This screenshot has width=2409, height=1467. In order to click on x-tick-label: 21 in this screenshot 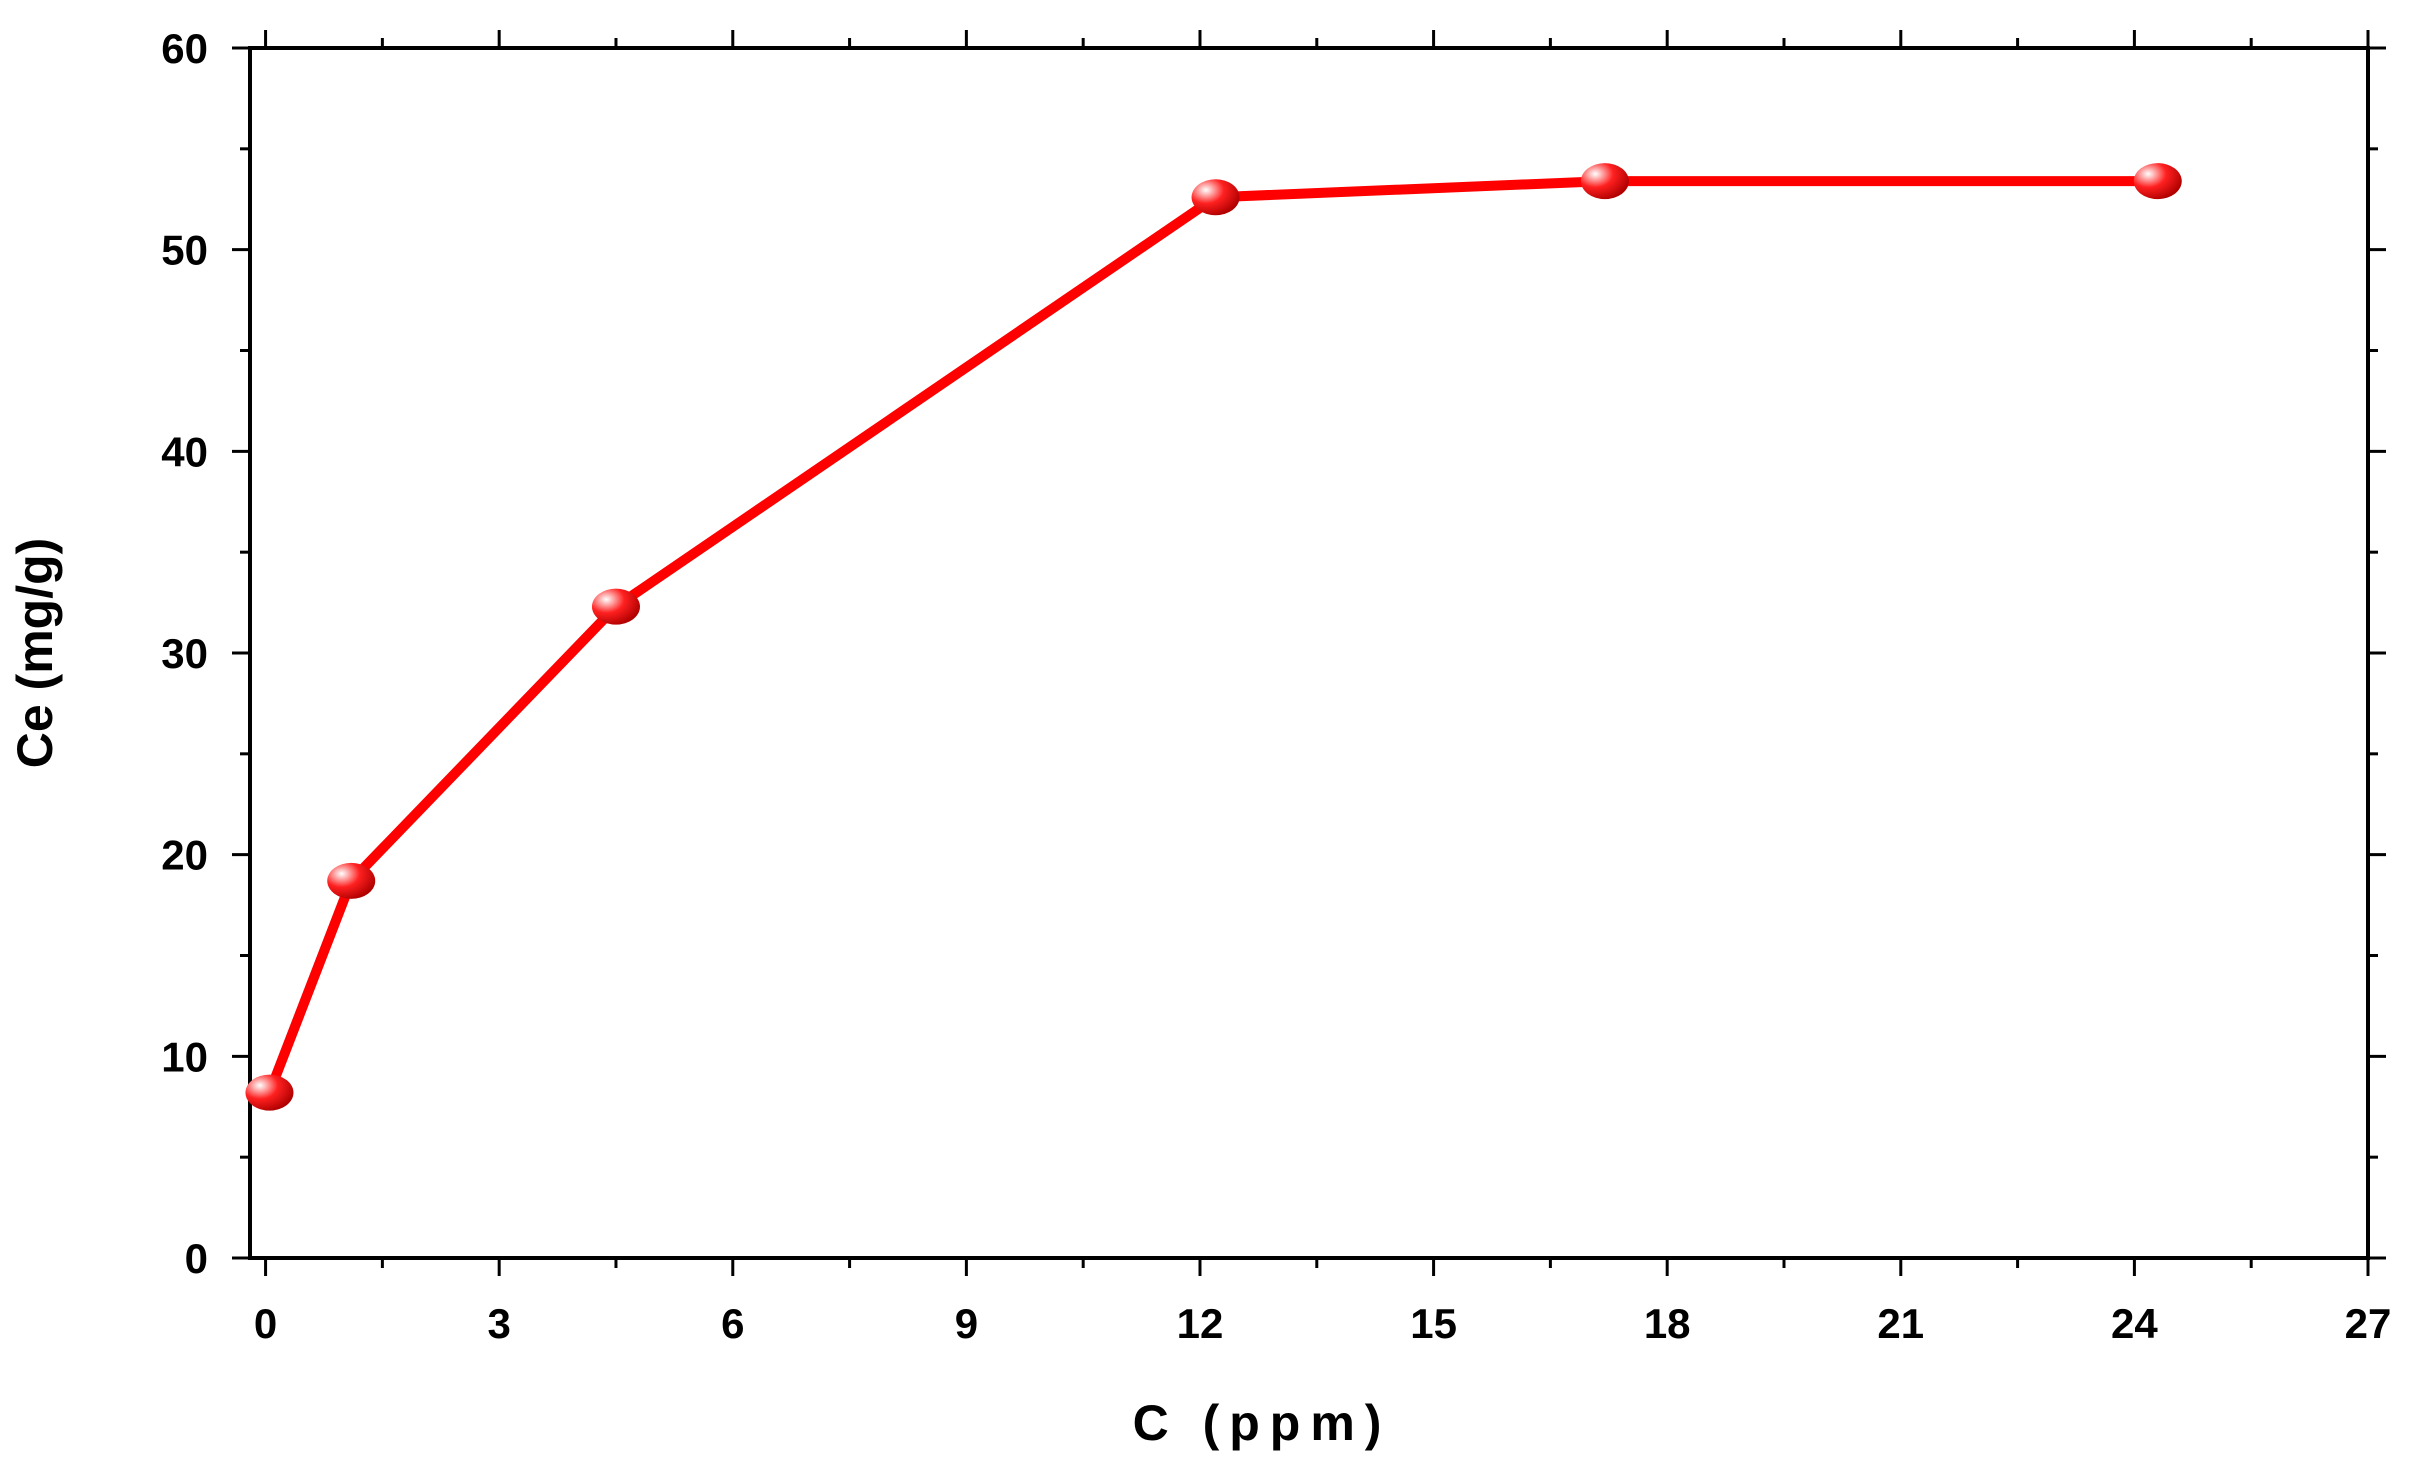, I will do `click(1900, 1323)`.